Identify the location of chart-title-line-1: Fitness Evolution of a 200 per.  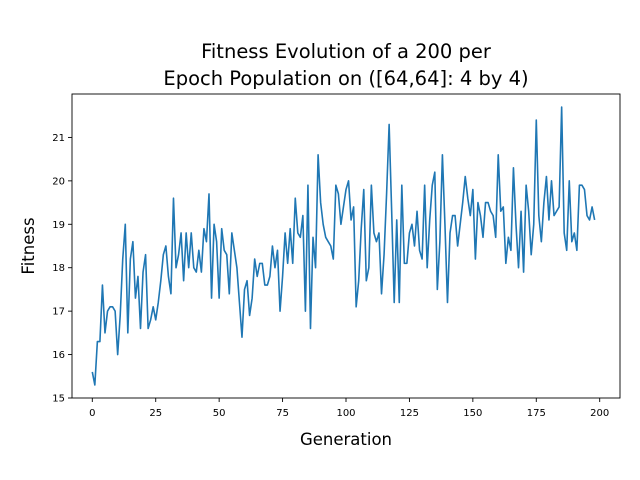
(346, 51).